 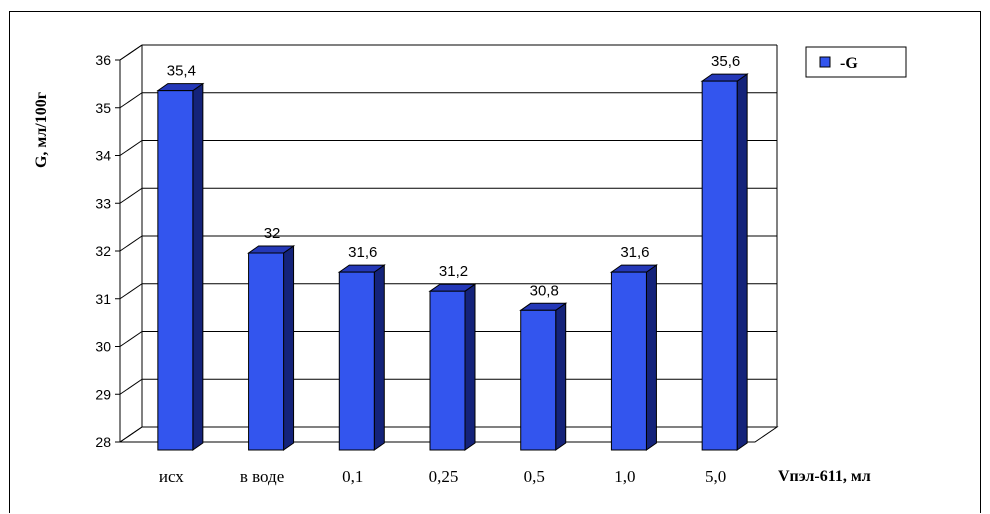 I want to click on x-category-label: 1,0, so click(x=624, y=476).